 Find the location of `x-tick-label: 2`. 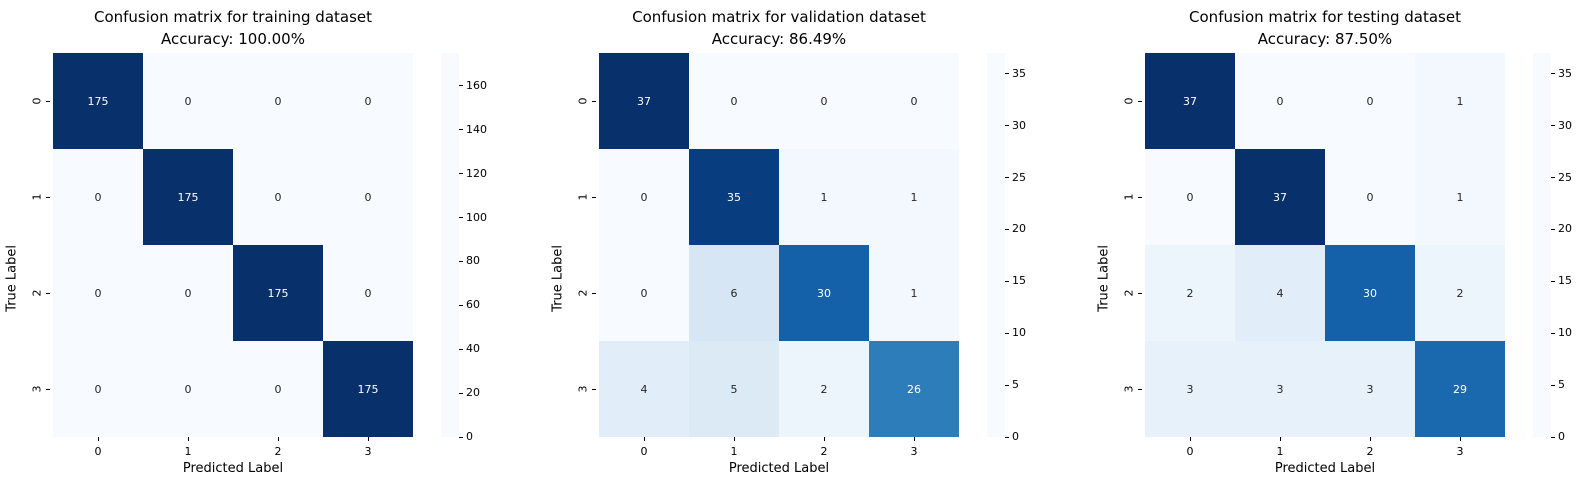

x-tick-label: 2 is located at coordinates (278, 451).